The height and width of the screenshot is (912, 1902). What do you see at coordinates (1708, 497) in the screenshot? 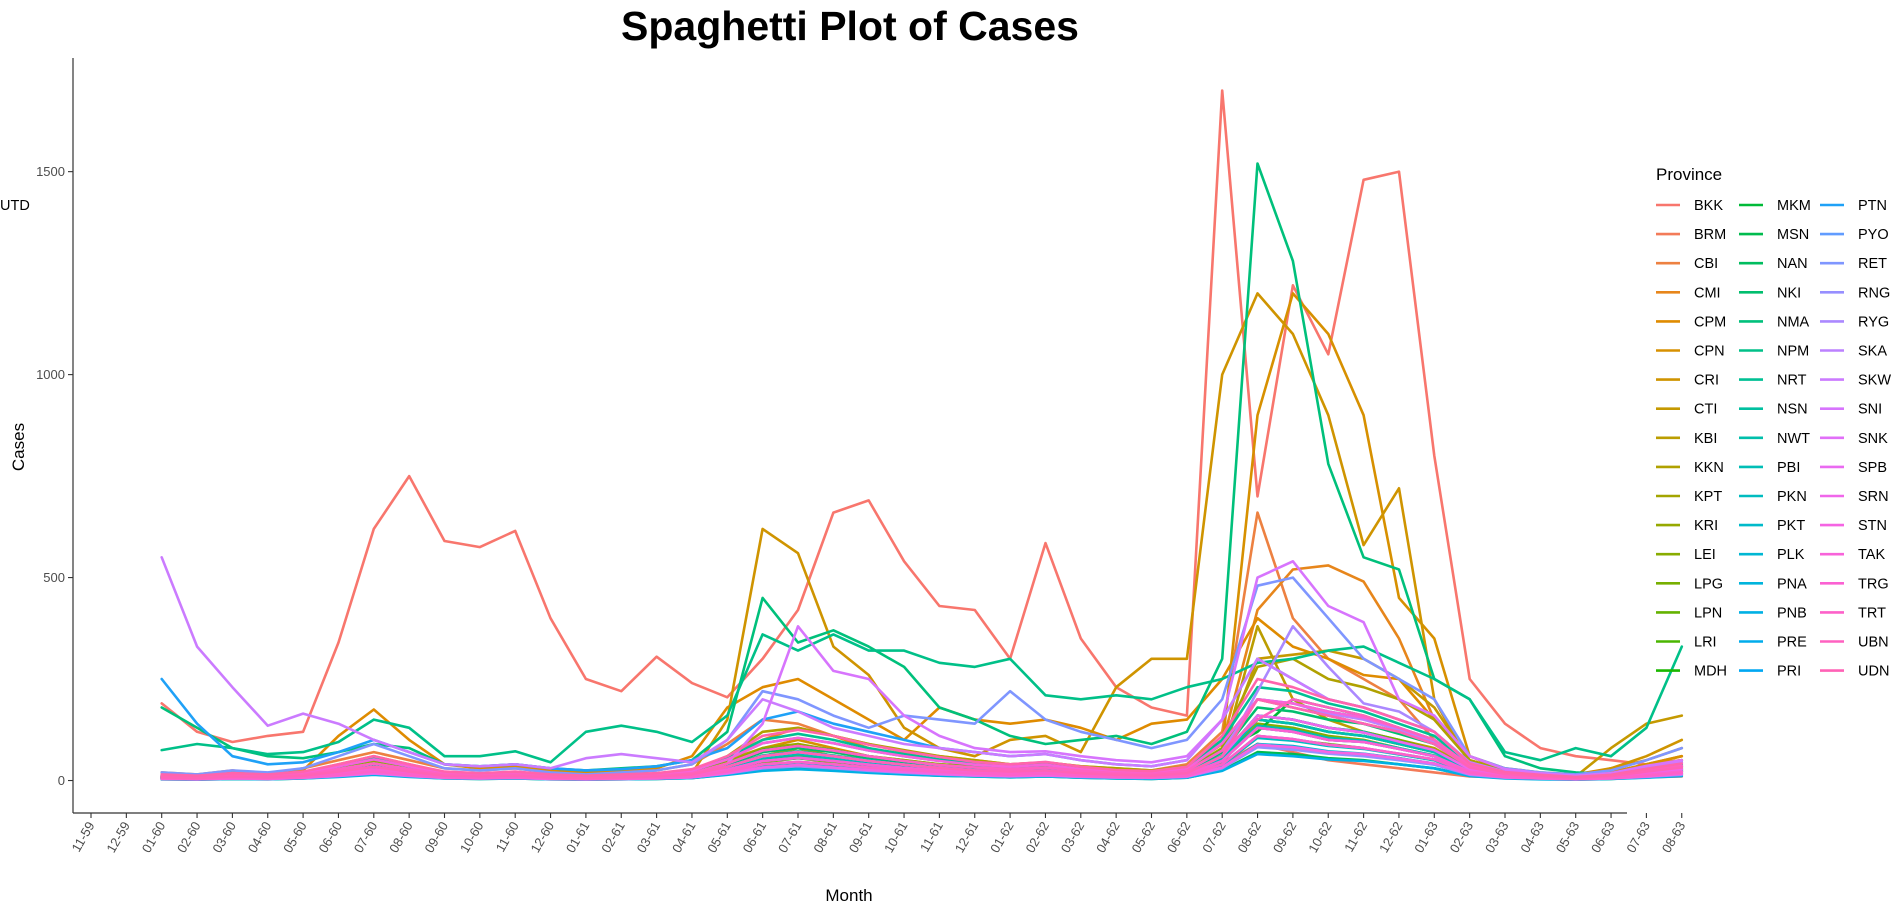
I see `legend-label-kpt: KPT` at bounding box center [1708, 497].